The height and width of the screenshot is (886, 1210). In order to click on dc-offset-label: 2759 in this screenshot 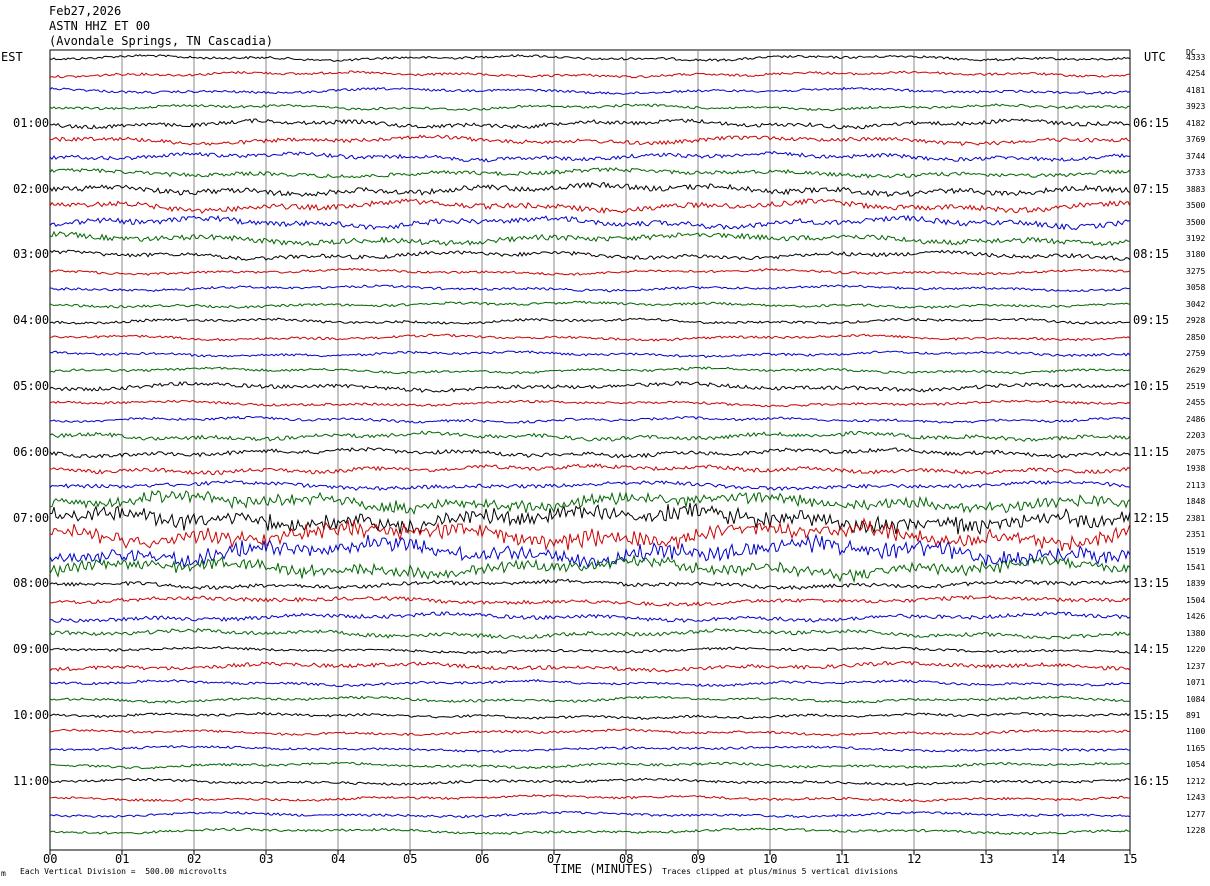, I will do `click(1196, 354)`.